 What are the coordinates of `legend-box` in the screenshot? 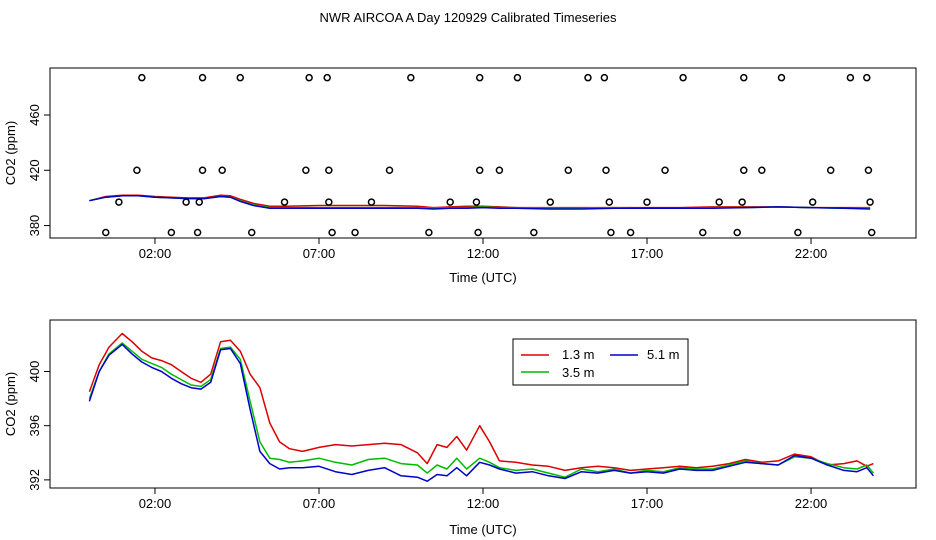 It's located at (600, 362).